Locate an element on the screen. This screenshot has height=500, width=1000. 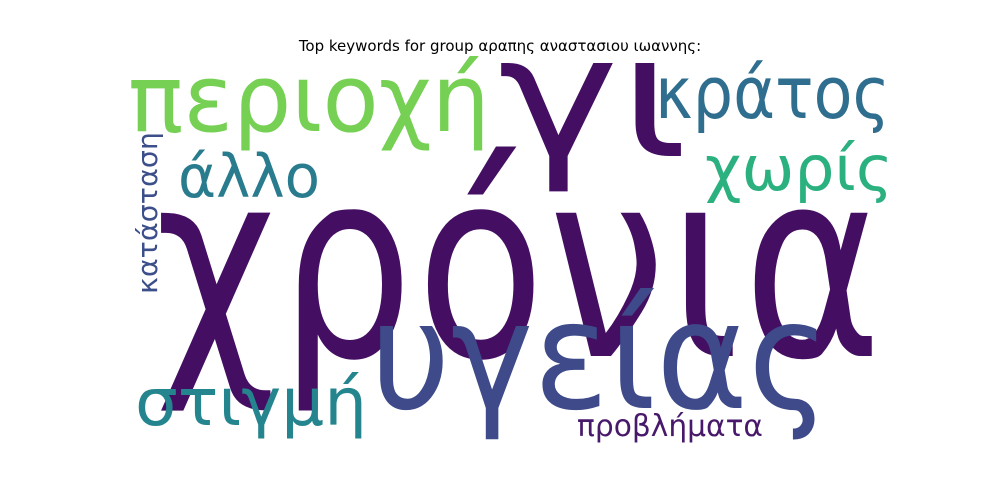
word-katastasi: κατάσταση is located at coordinates (147, 213).